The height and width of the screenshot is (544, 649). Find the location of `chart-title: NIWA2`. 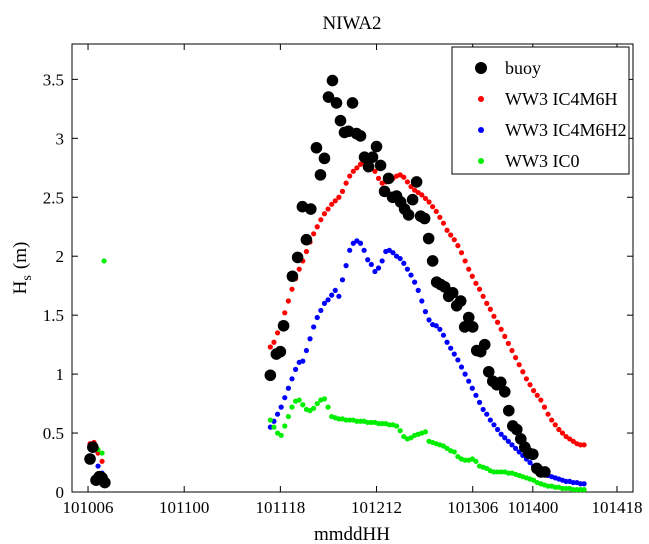

chart-title: NIWA2 is located at coordinates (351, 23).